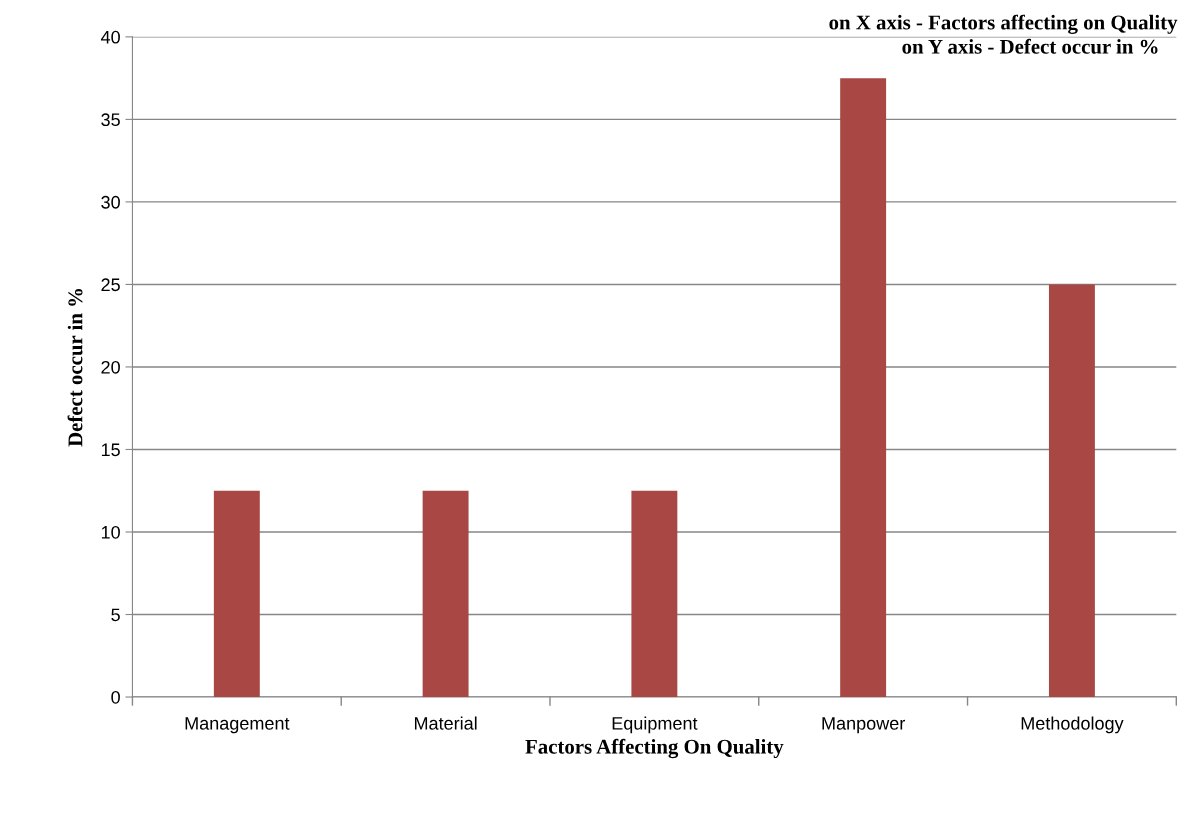  What do you see at coordinates (110, 202) in the screenshot?
I see `y-tick-label: 30` at bounding box center [110, 202].